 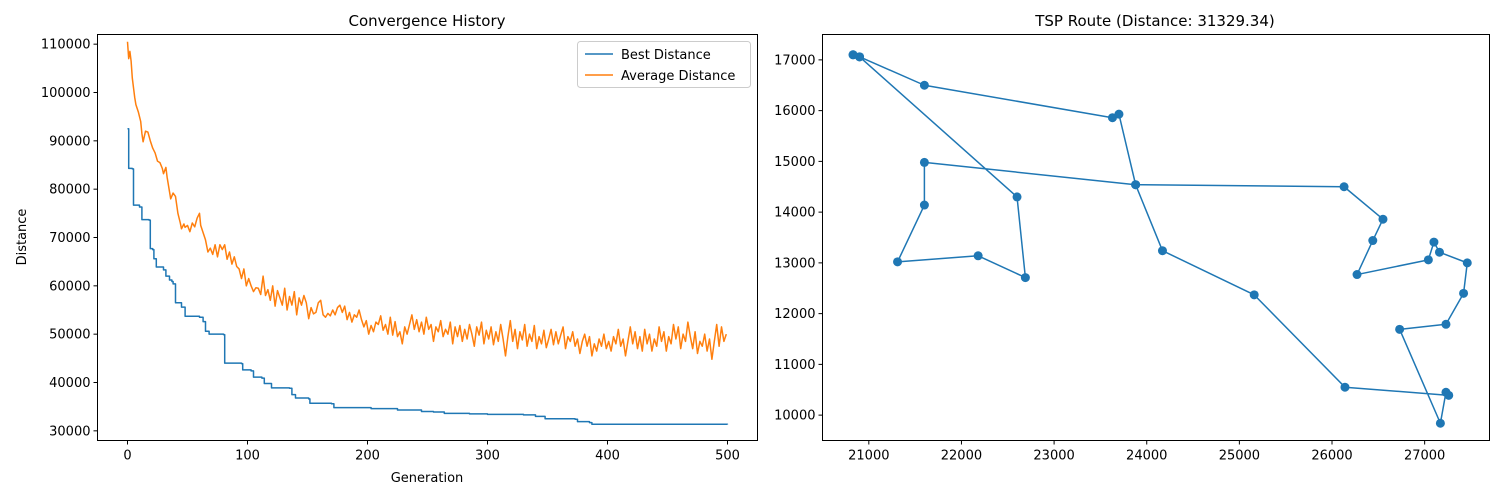 I want to click on tsp-x-tick-label: 23000, so click(x=1053, y=456).